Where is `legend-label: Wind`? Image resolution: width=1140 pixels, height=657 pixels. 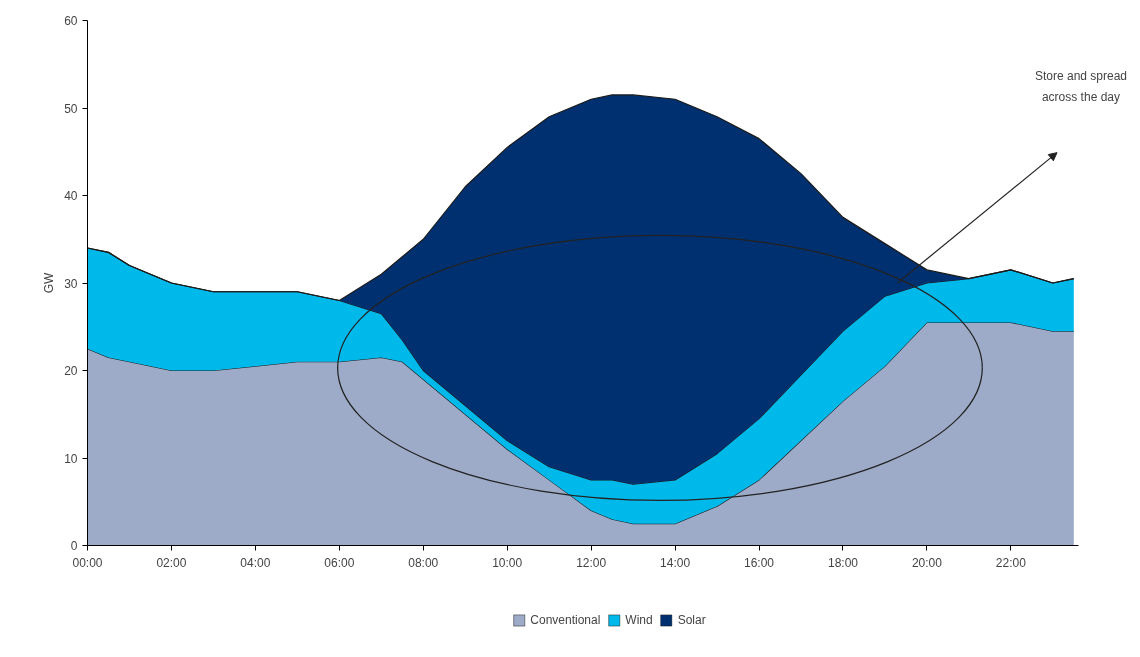 legend-label: Wind is located at coordinates (639, 620).